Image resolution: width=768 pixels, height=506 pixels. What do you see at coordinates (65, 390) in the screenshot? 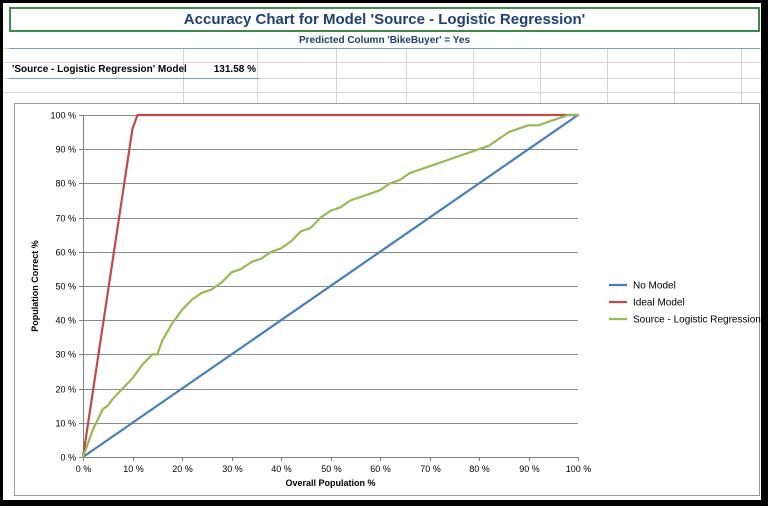
I see `y-tick-label: 20 %` at bounding box center [65, 390].